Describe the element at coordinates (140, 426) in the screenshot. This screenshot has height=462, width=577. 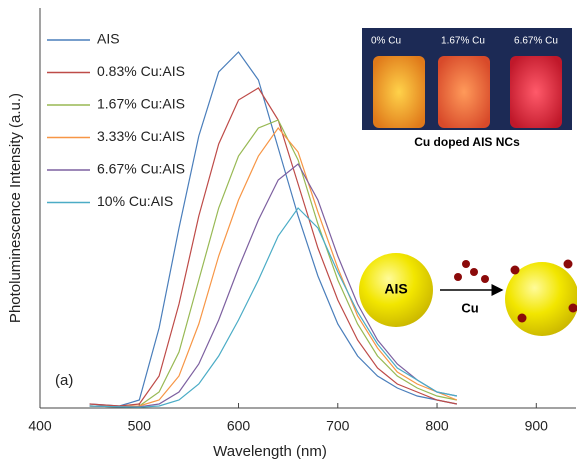
I see `x-tick-label: 500` at that location.